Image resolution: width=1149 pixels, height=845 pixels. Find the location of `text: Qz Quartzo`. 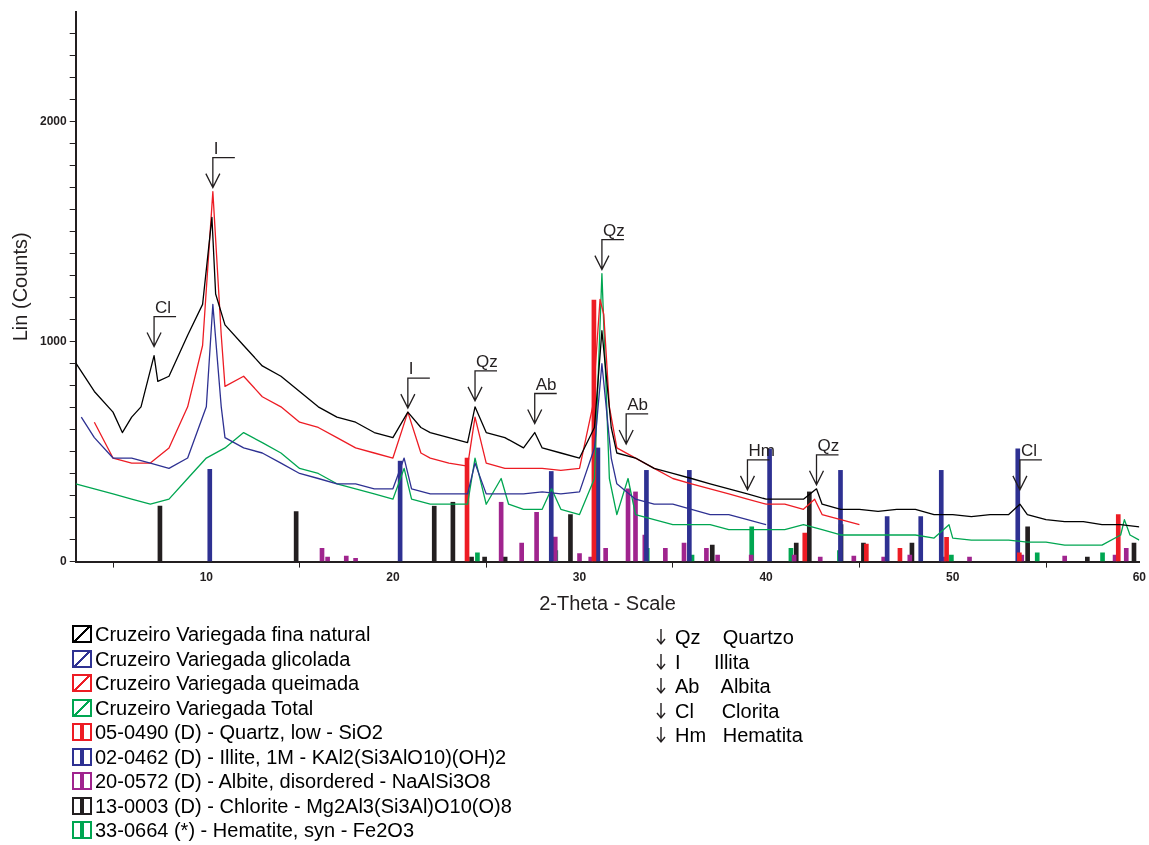

text: Qz Quartzo is located at coordinates (734, 637).